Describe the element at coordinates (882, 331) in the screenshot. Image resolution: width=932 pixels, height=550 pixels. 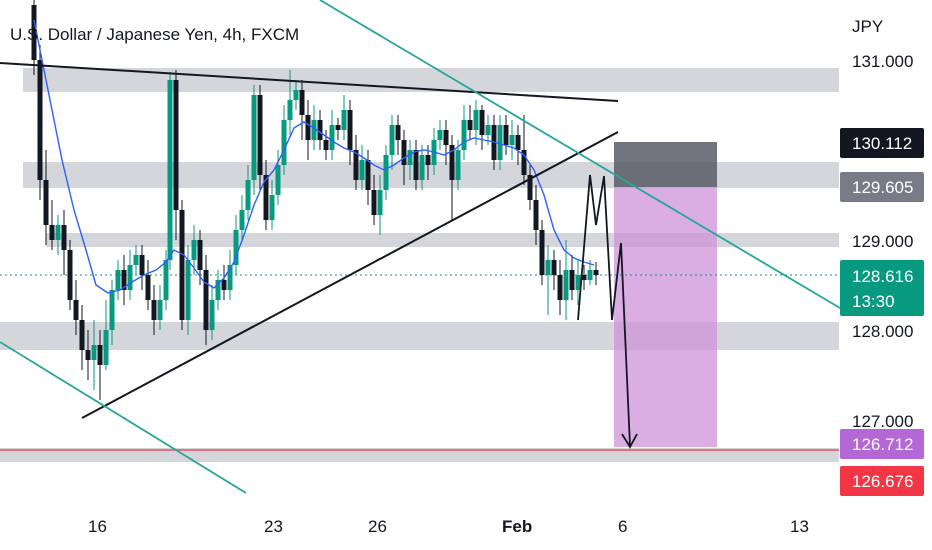
I see `price-tick-128: 128.000` at that location.